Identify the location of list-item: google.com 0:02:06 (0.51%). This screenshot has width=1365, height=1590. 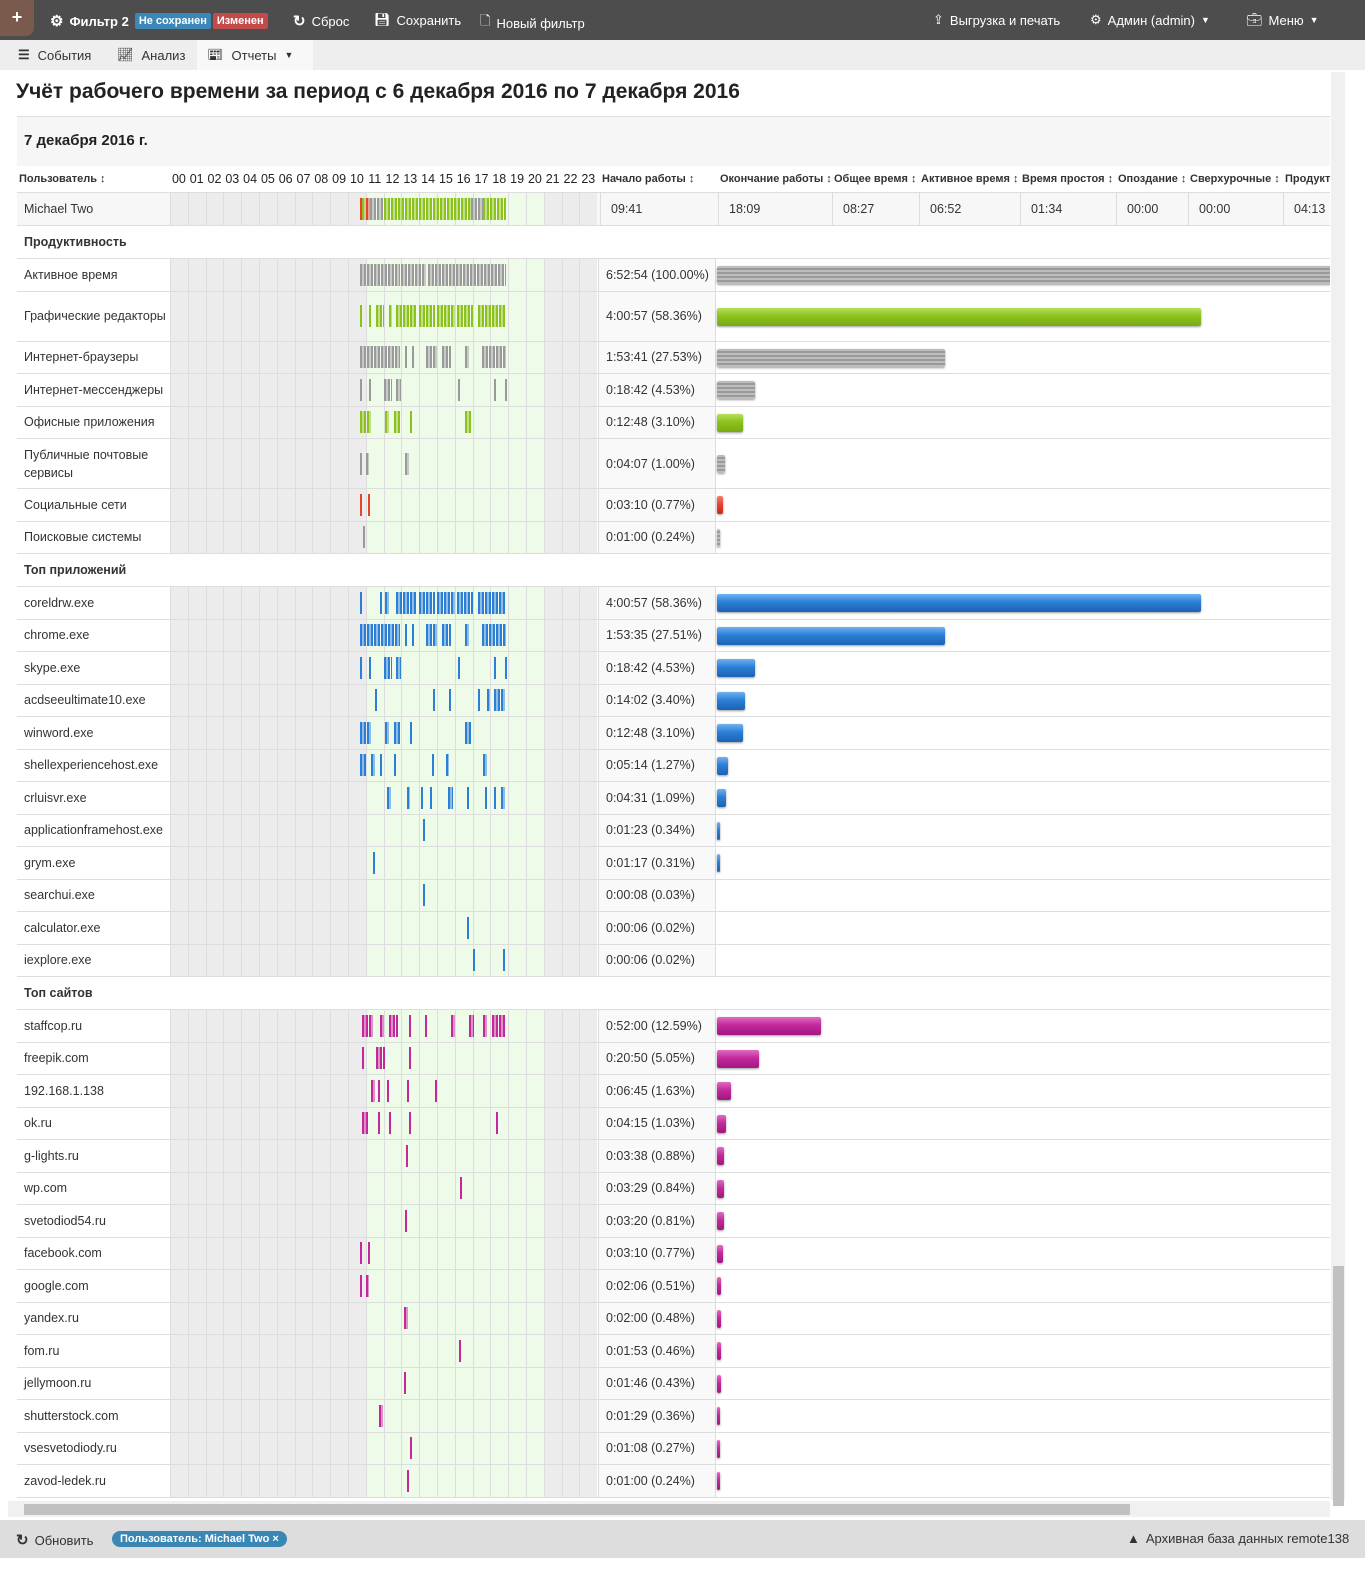
(673, 1286).